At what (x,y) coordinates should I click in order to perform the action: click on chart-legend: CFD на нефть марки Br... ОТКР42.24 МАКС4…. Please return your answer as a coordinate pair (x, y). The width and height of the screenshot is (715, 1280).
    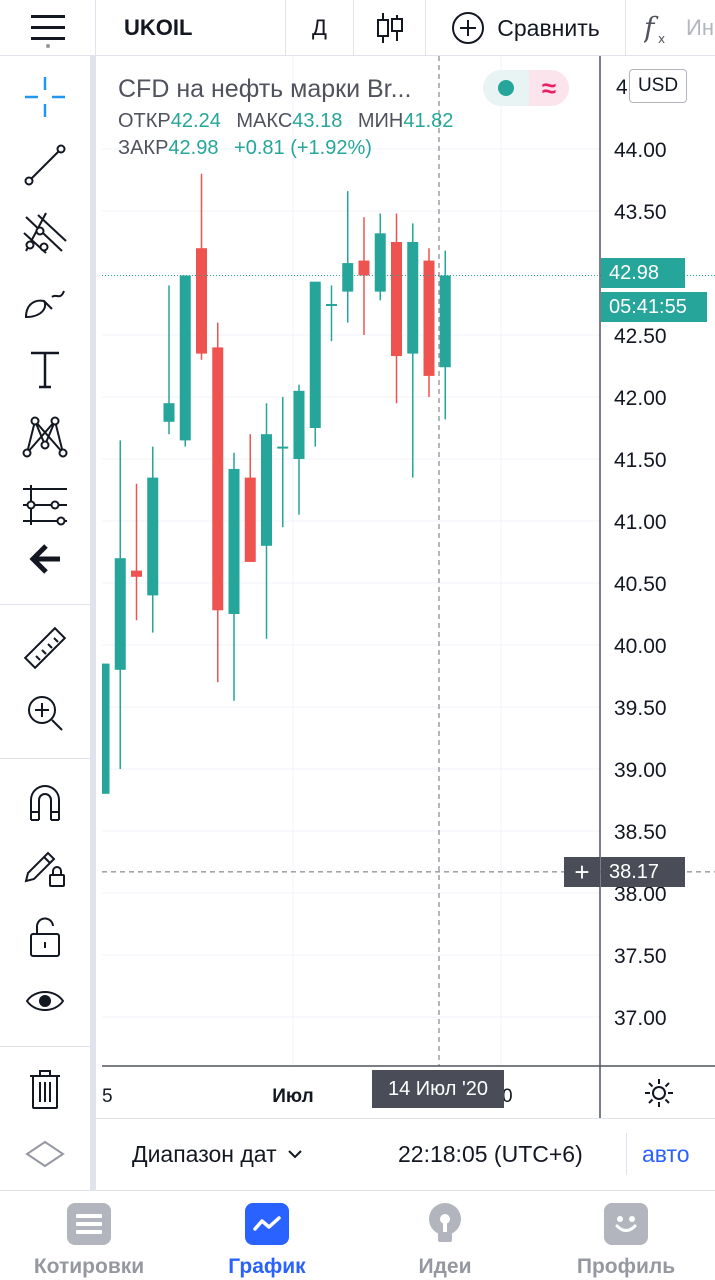
    Looking at the image, I should click on (358, 116).